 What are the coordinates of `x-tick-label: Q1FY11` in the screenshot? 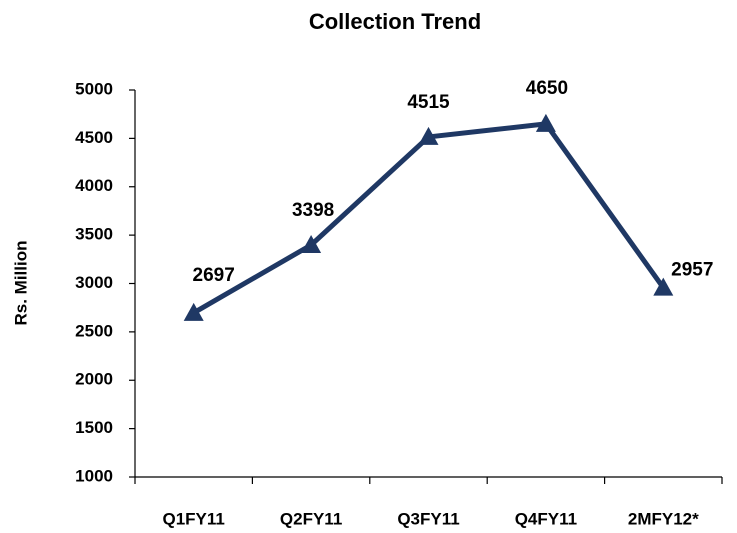 It's located at (194, 518).